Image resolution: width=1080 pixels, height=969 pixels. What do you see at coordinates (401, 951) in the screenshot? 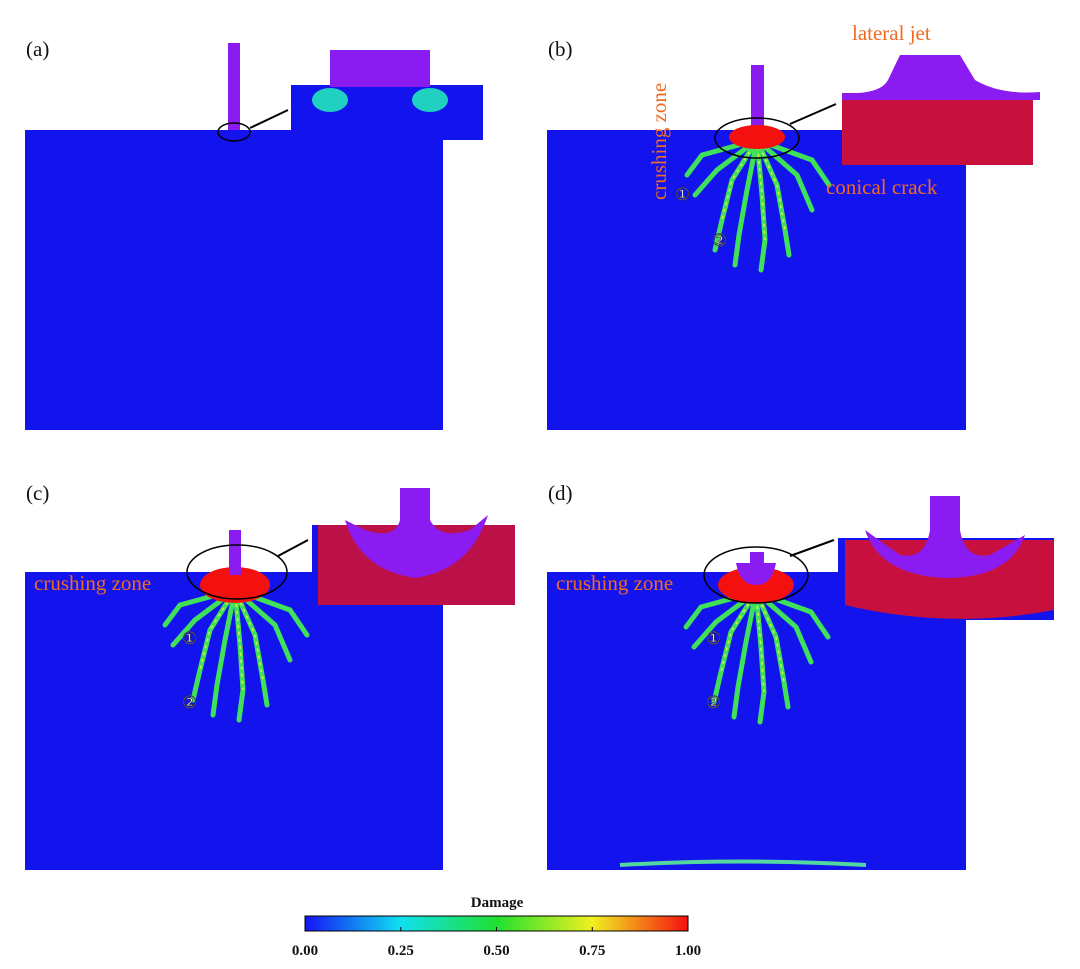
I see `colorbar-tick-label: 0.25` at bounding box center [401, 951].